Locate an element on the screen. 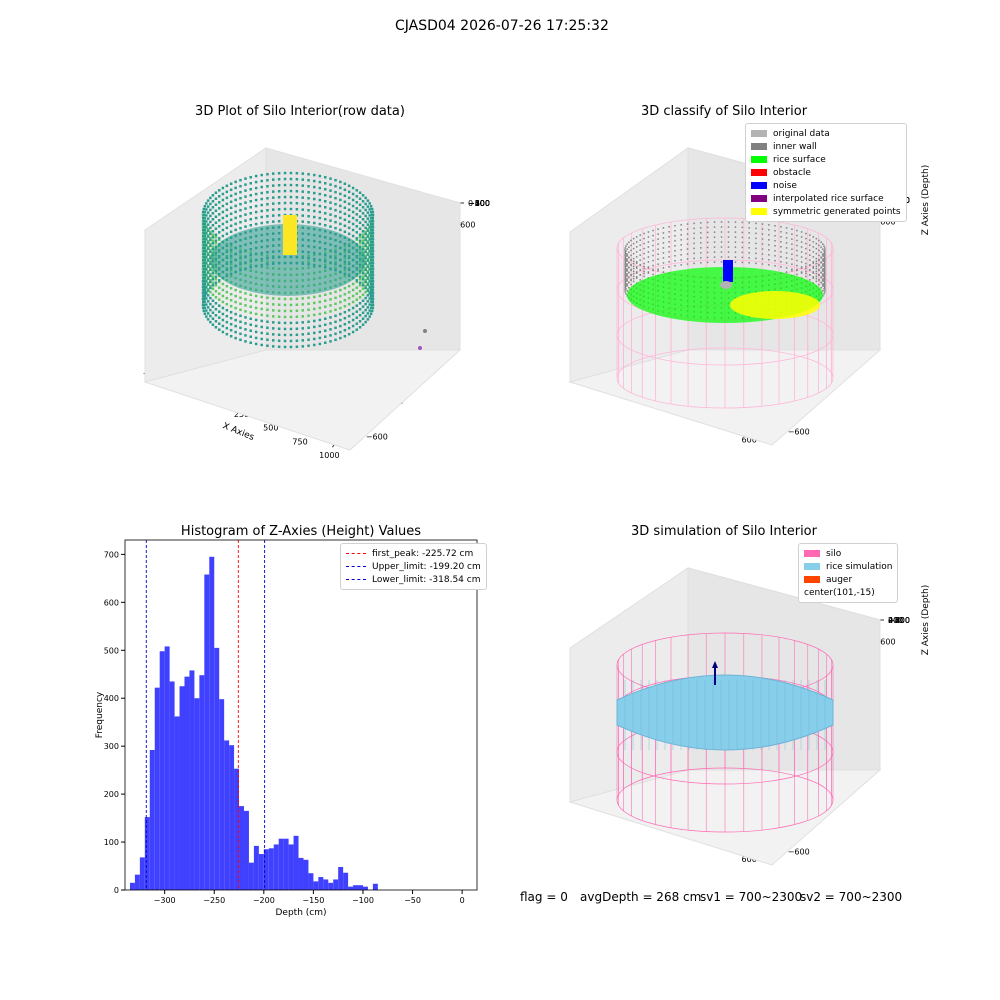  rice-surface is located at coordinates (288, 260).